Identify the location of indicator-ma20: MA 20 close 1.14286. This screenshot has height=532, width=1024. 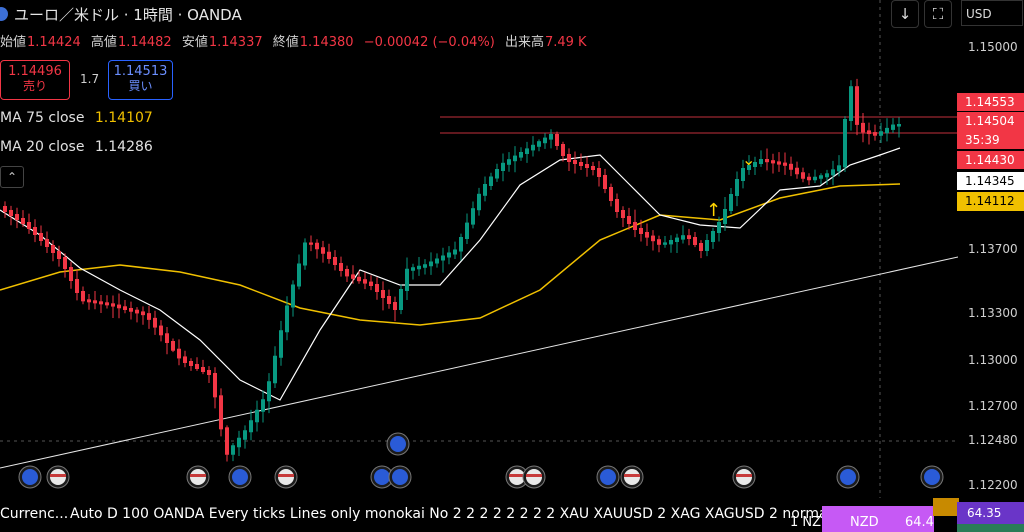
(76, 147).